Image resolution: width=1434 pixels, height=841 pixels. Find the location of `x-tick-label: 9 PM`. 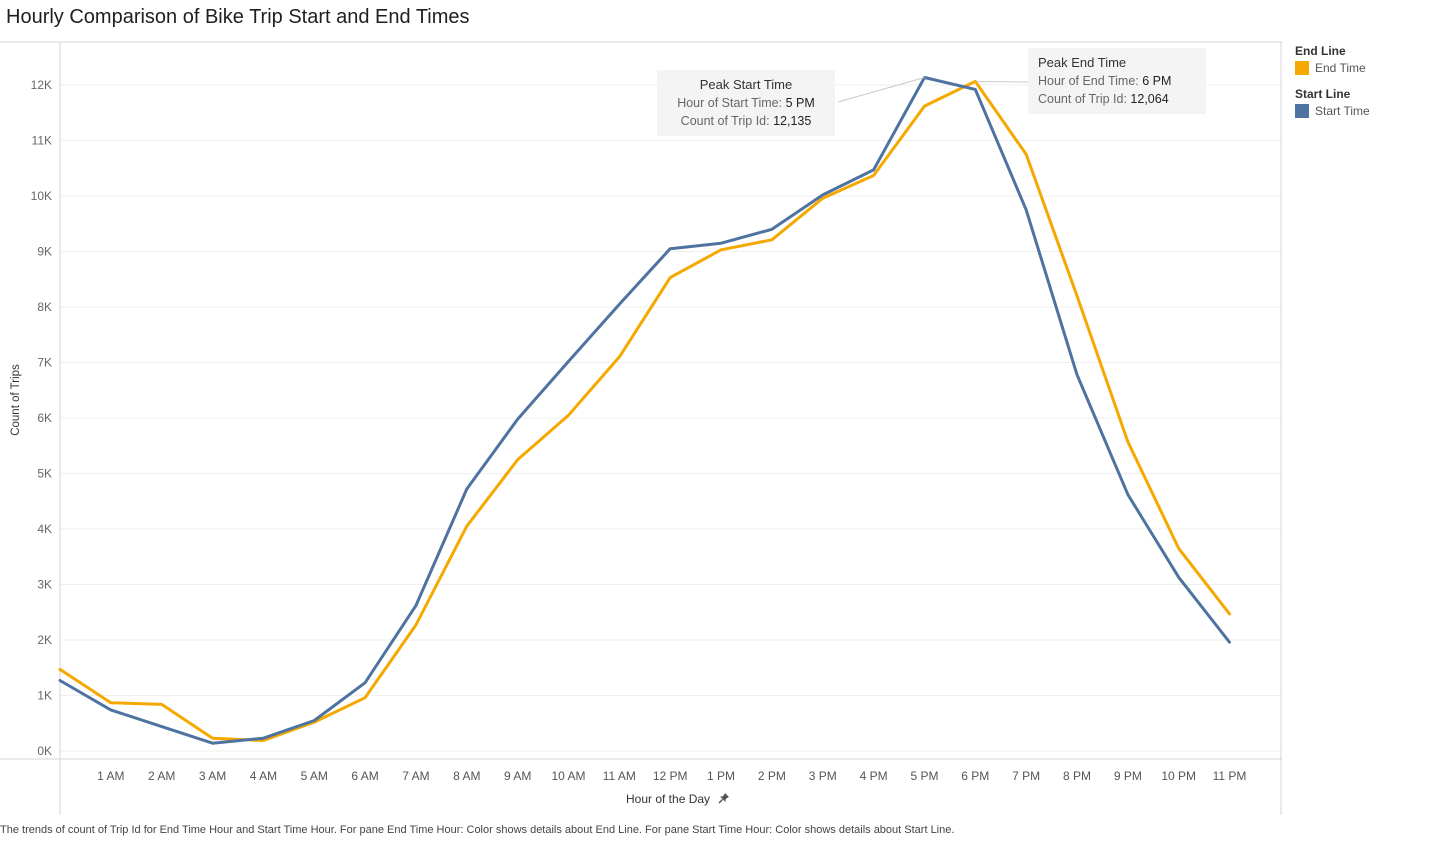

x-tick-label: 9 PM is located at coordinates (1128, 776).